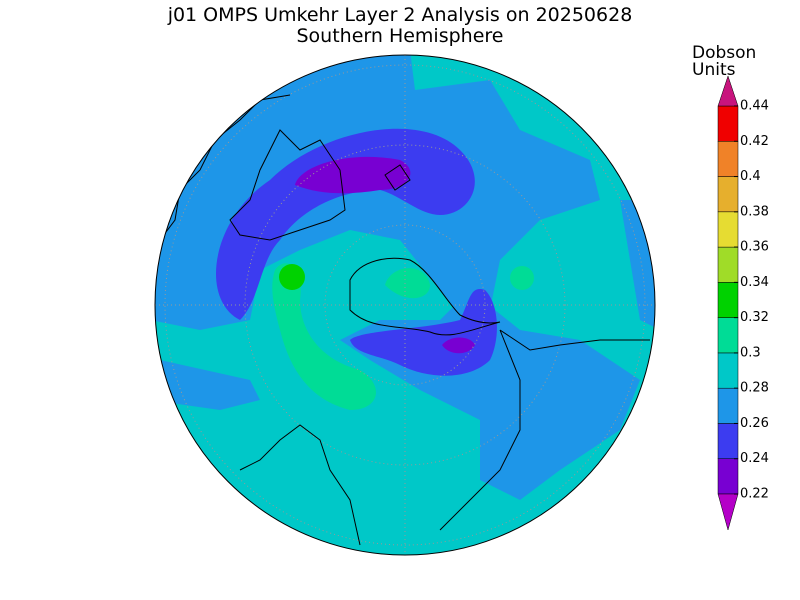 The width and height of the screenshot is (800, 600). Describe the element at coordinates (714, 70) in the screenshot. I see `colorbar-label: Units` at that location.